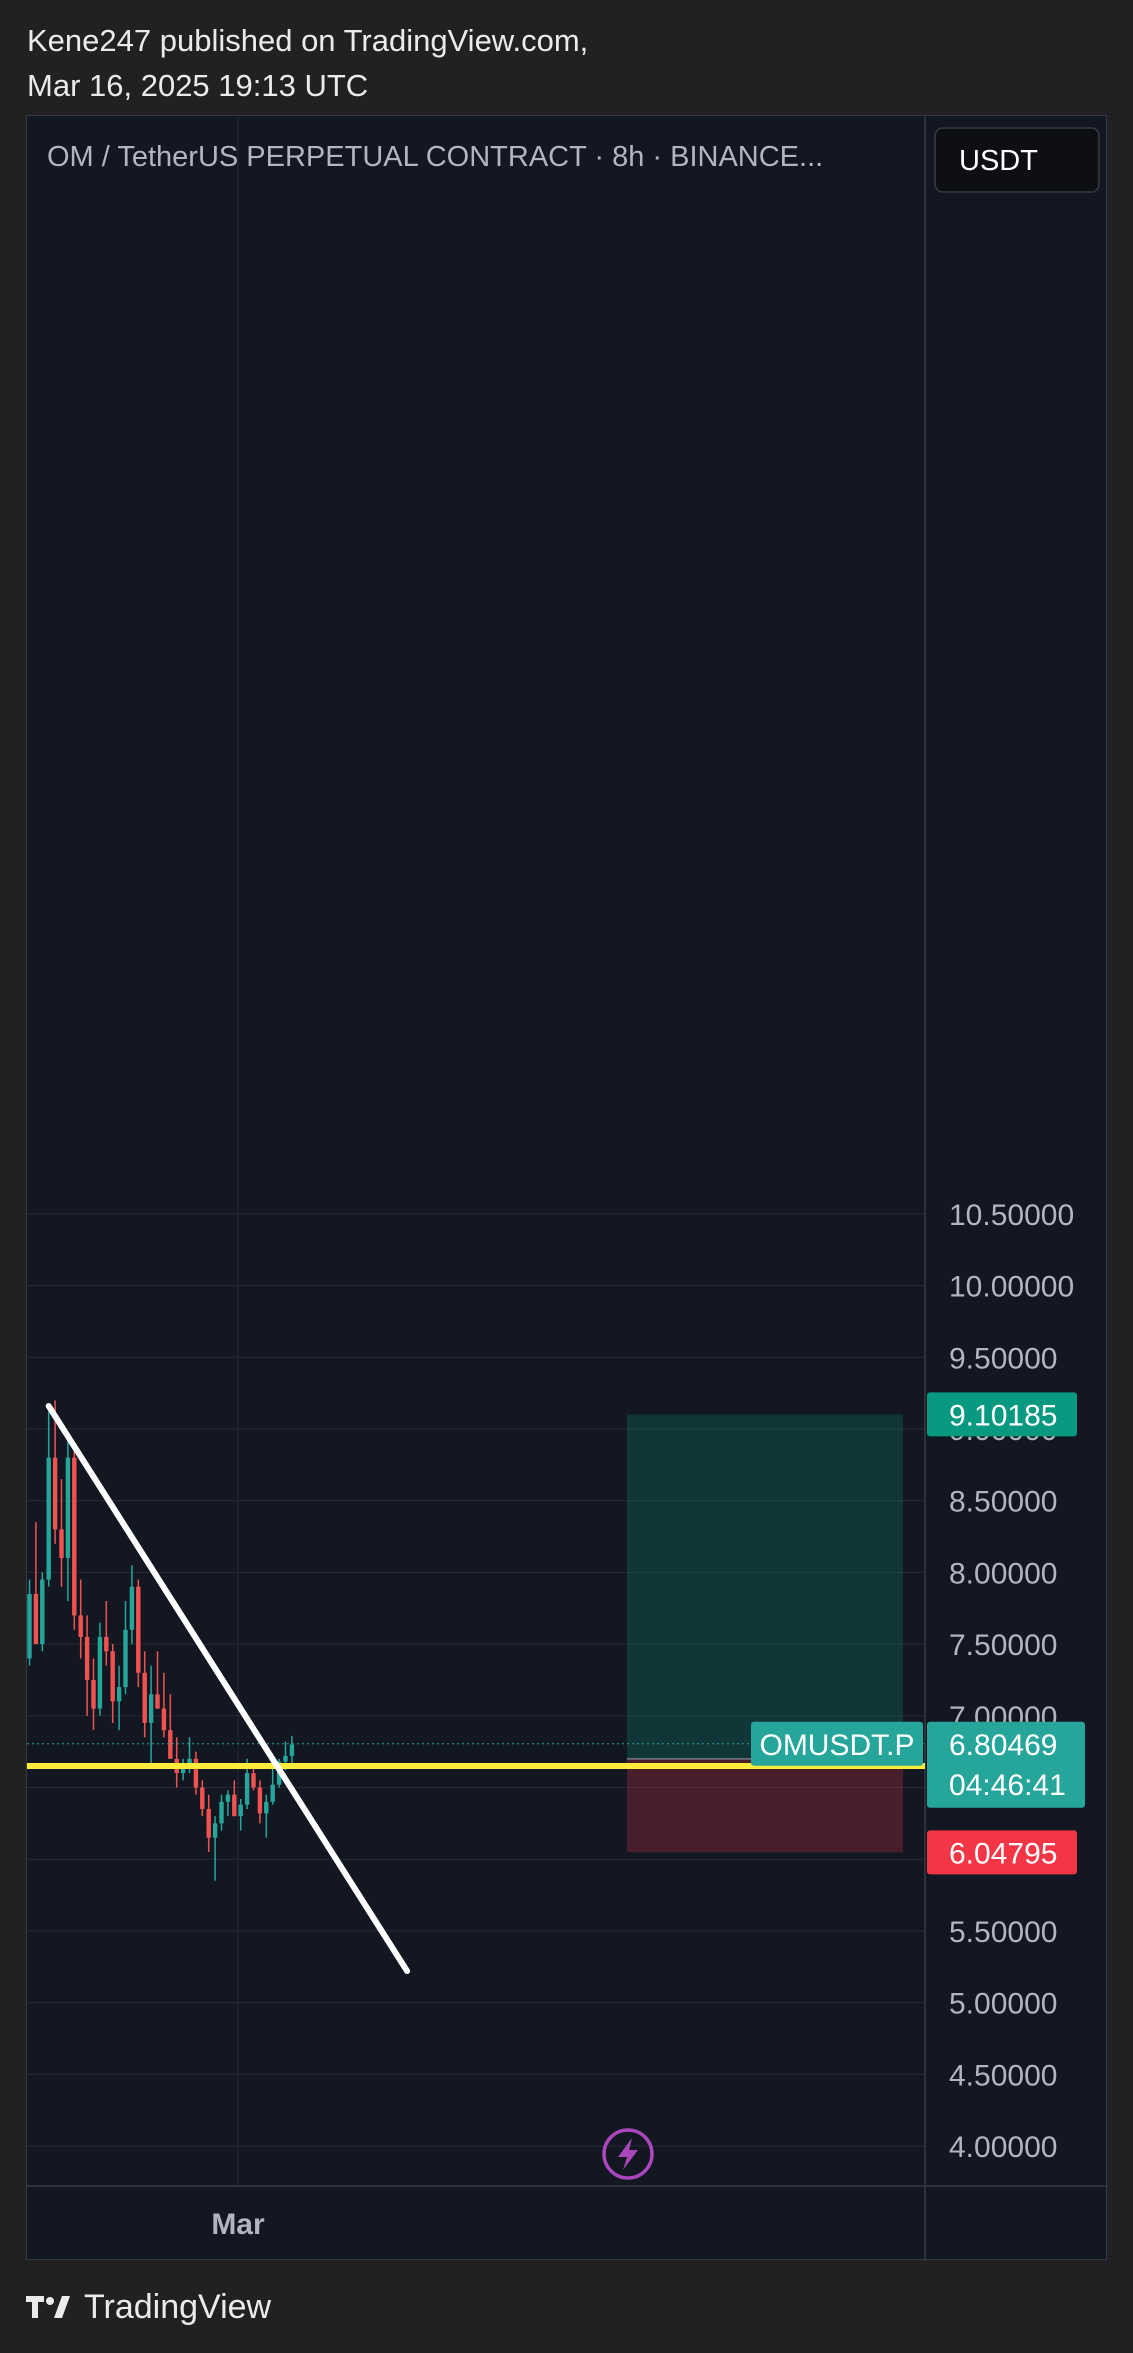 The image size is (1133, 2353). Describe the element at coordinates (228, 1689) in the screenshot. I see `trendline` at that location.